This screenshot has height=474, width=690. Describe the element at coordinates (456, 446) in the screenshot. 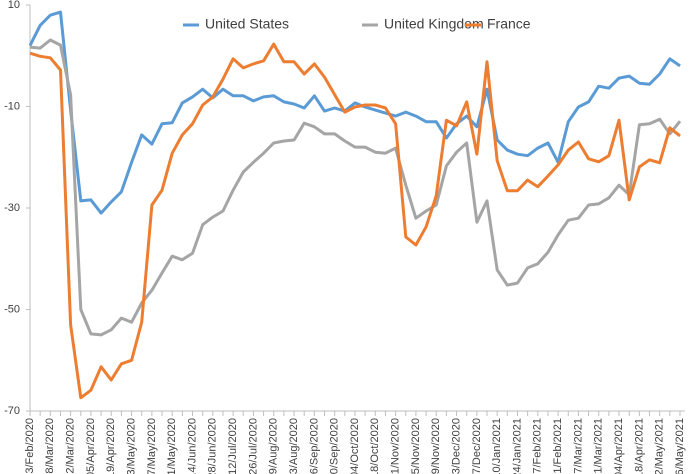

I see `x-tick-label: 13/Dec/2020` at that location.